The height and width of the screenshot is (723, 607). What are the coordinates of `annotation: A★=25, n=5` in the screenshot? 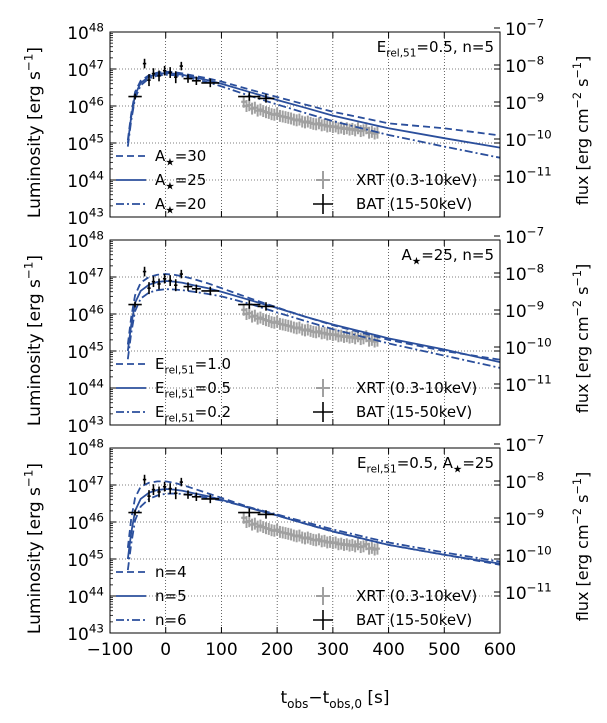 It's located at (448, 257).